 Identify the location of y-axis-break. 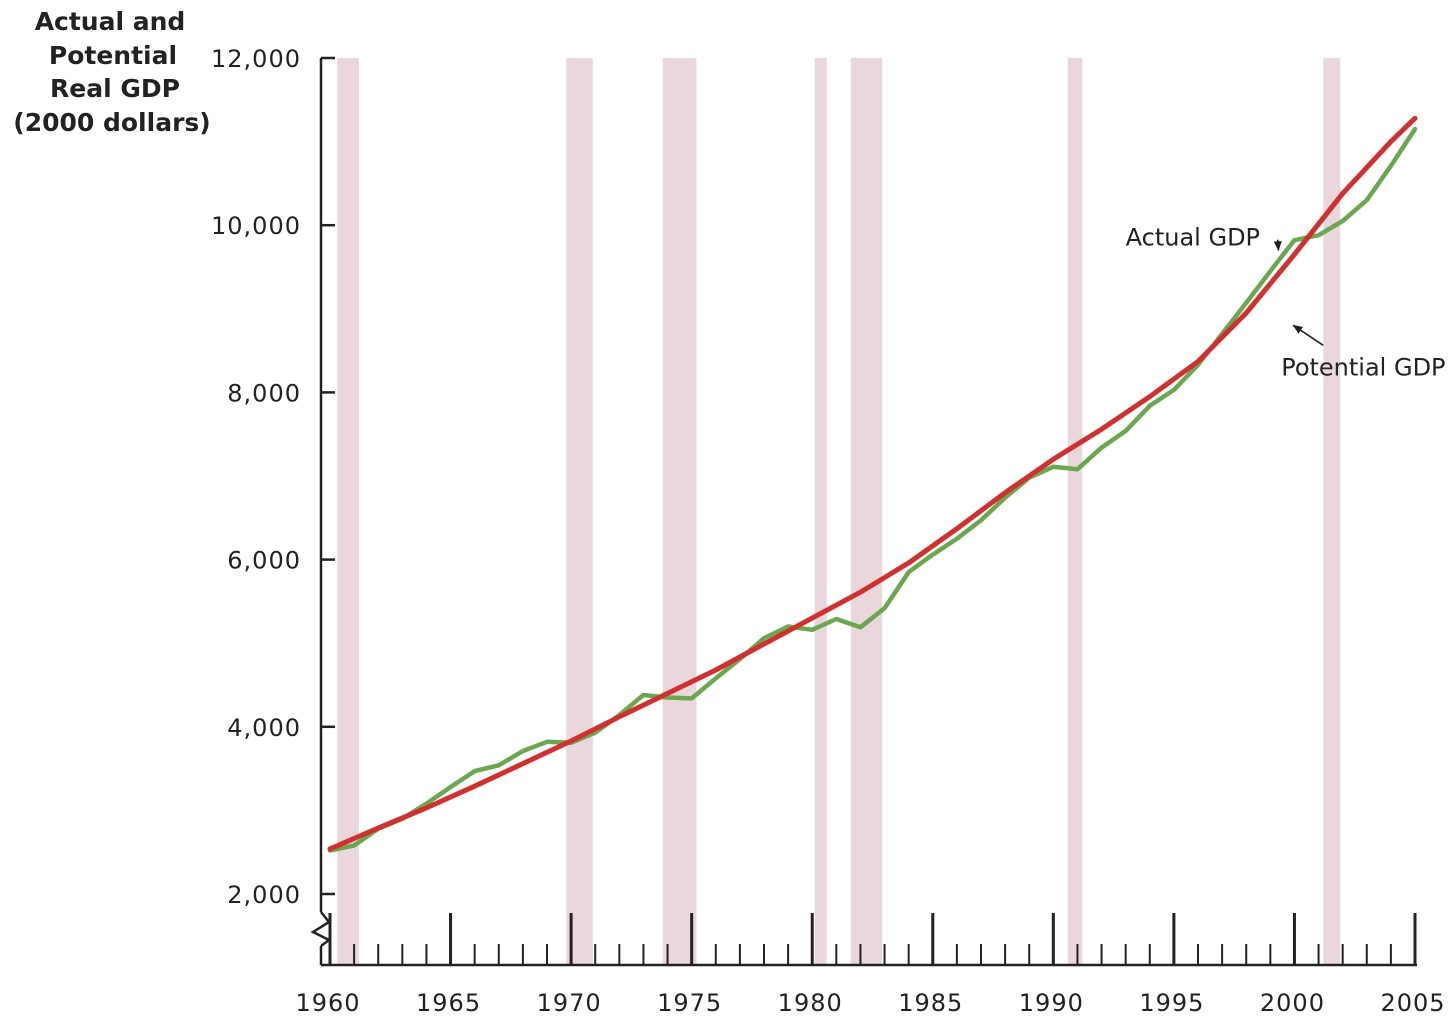
(321, 929).